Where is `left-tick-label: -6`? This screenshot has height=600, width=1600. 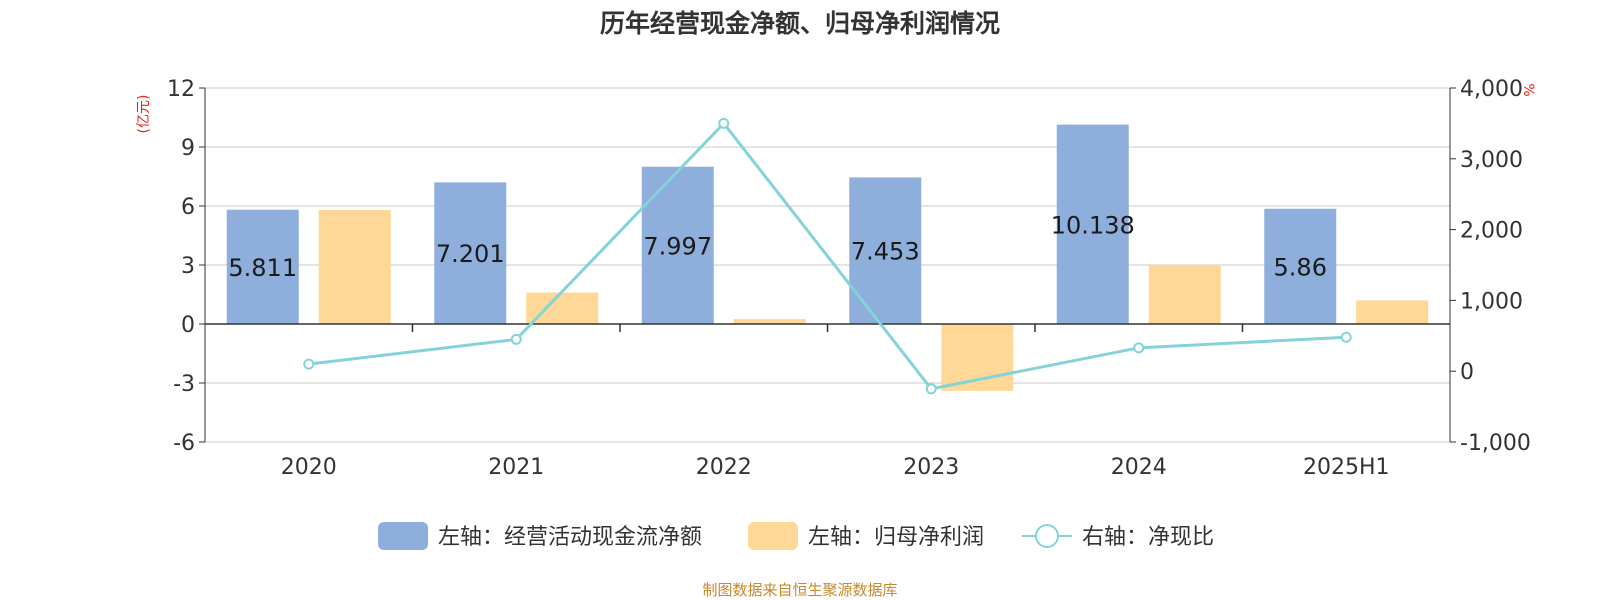
left-tick-label: -6 is located at coordinates (184, 443).